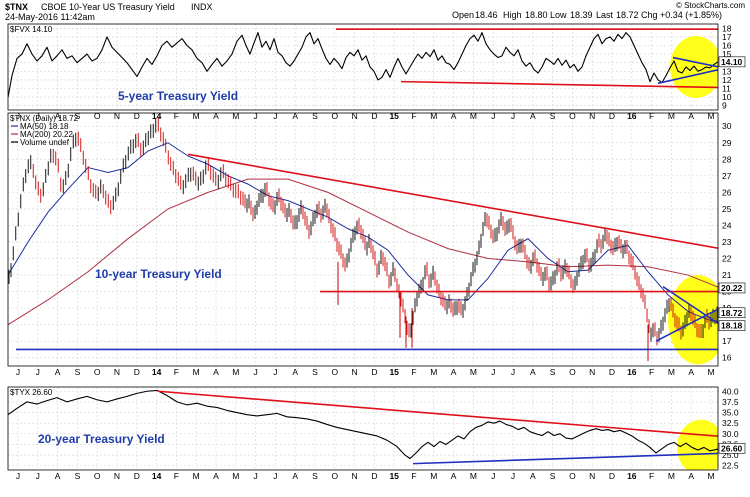 This screenshot has width=750, height=497. I want to click on y-tick-label: 23, so click(727, 242).